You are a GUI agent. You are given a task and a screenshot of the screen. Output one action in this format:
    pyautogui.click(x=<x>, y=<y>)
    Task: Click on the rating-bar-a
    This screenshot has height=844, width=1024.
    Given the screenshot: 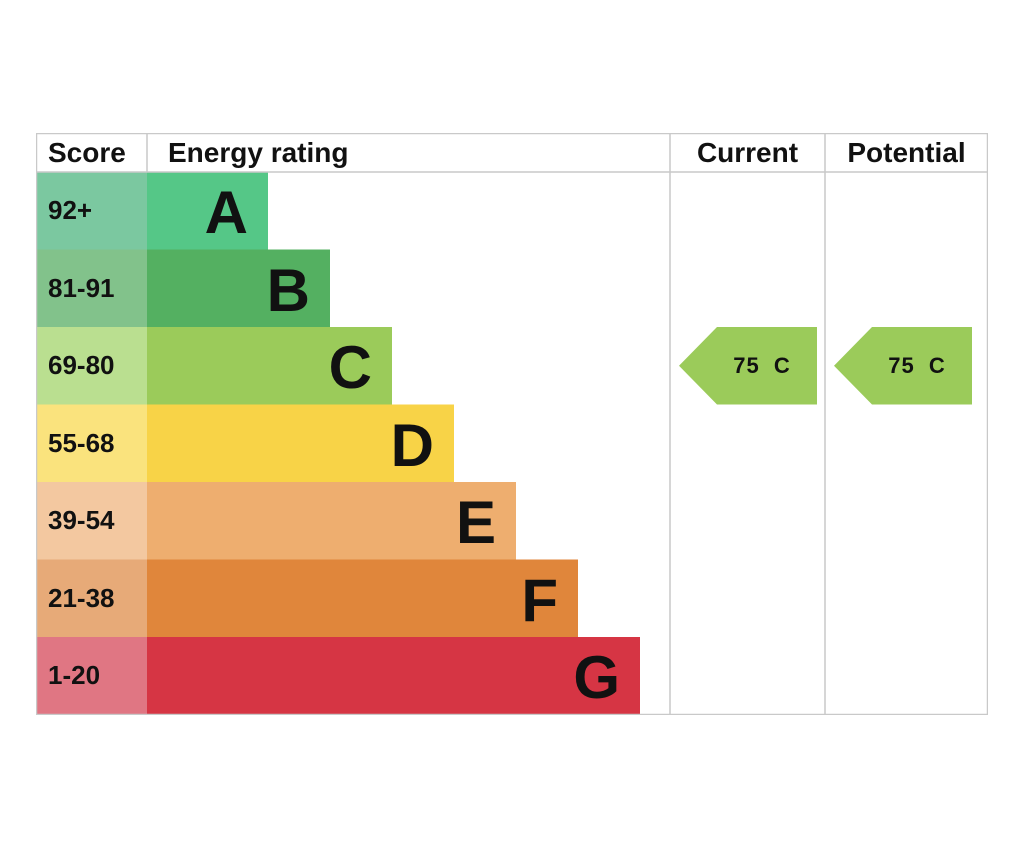 What is the action you would take?
    pyautogui.click(x=207, y=211)
    